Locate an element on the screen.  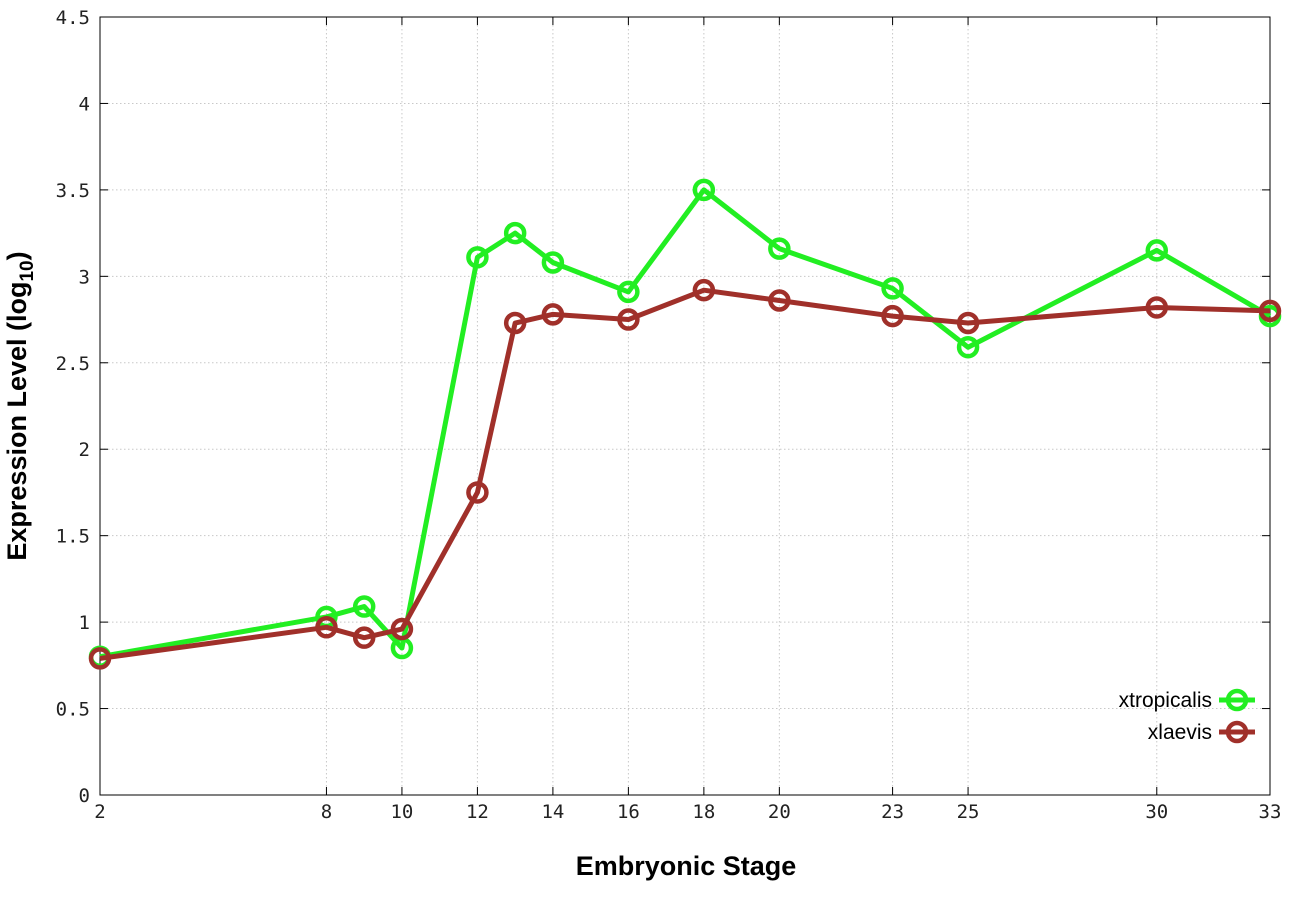
x-tick-label: 33 is located at coordinates (1270, 812).